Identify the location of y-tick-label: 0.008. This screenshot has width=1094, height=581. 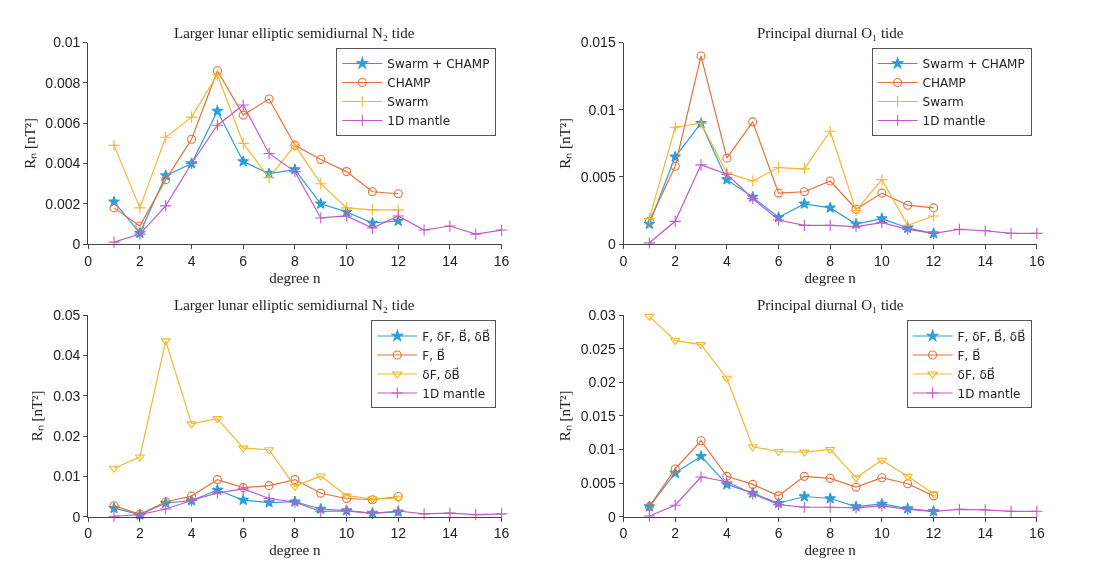
(63, 82).